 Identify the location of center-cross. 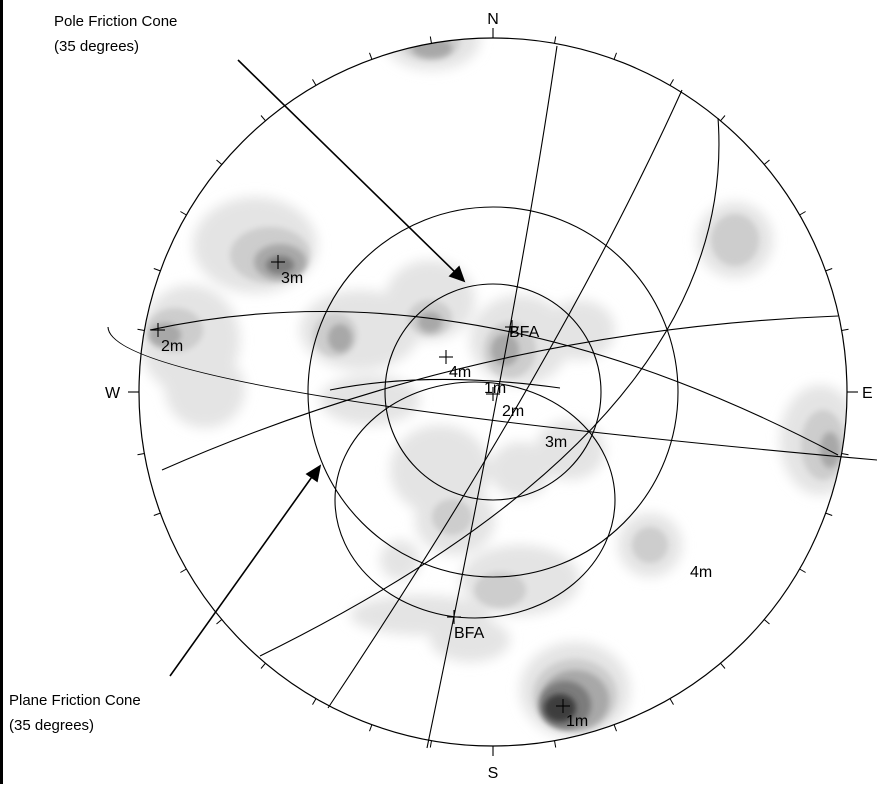
(493, 394).